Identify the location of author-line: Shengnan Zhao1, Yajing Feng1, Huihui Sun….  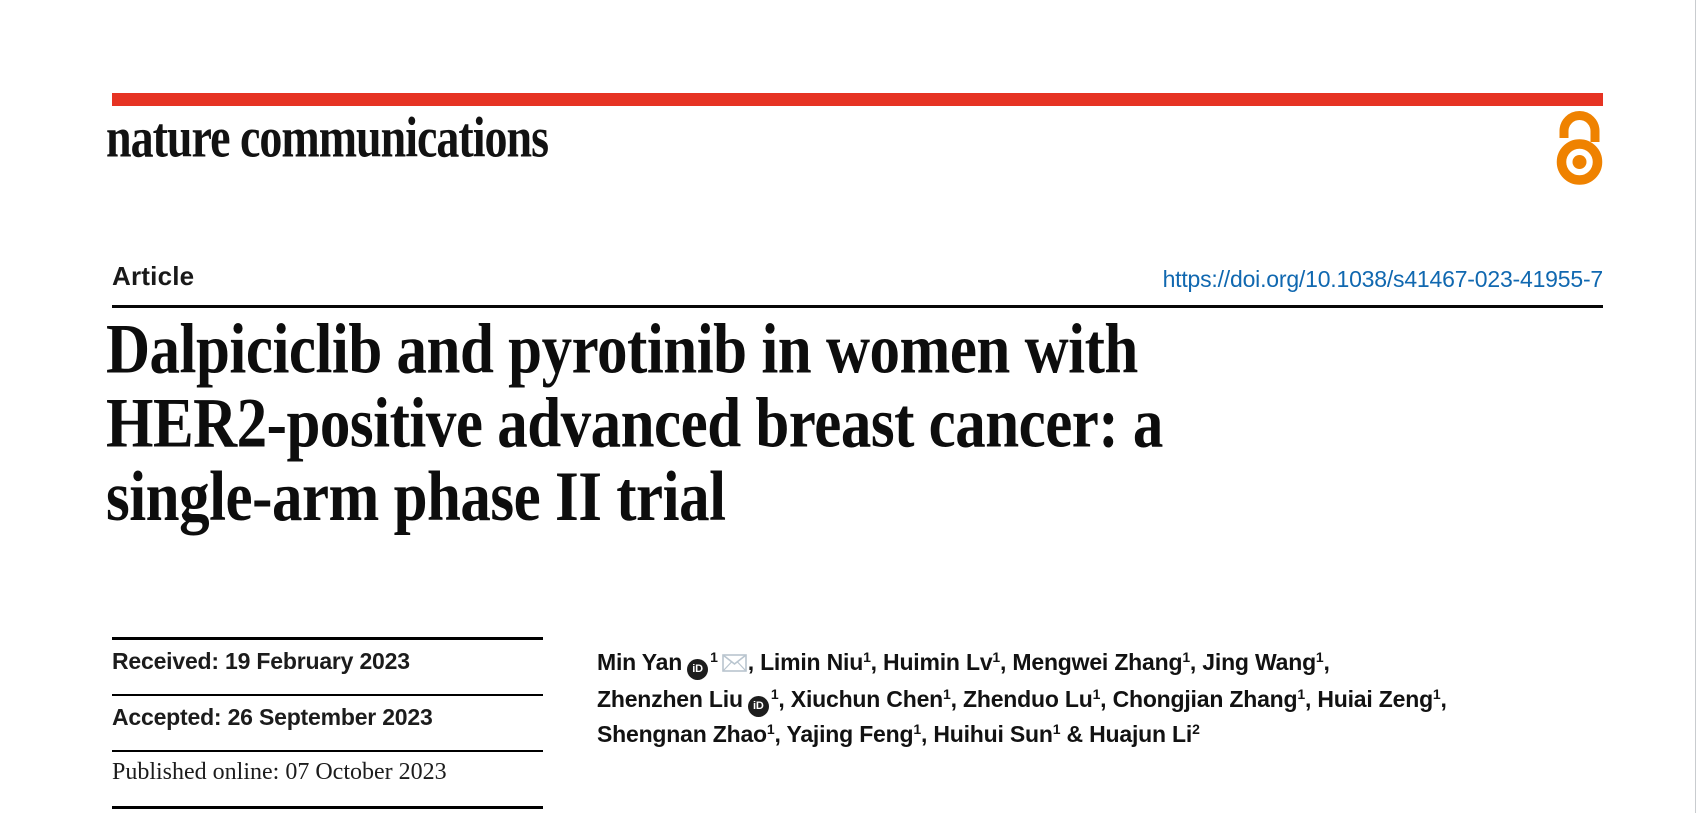
(1077, 734).